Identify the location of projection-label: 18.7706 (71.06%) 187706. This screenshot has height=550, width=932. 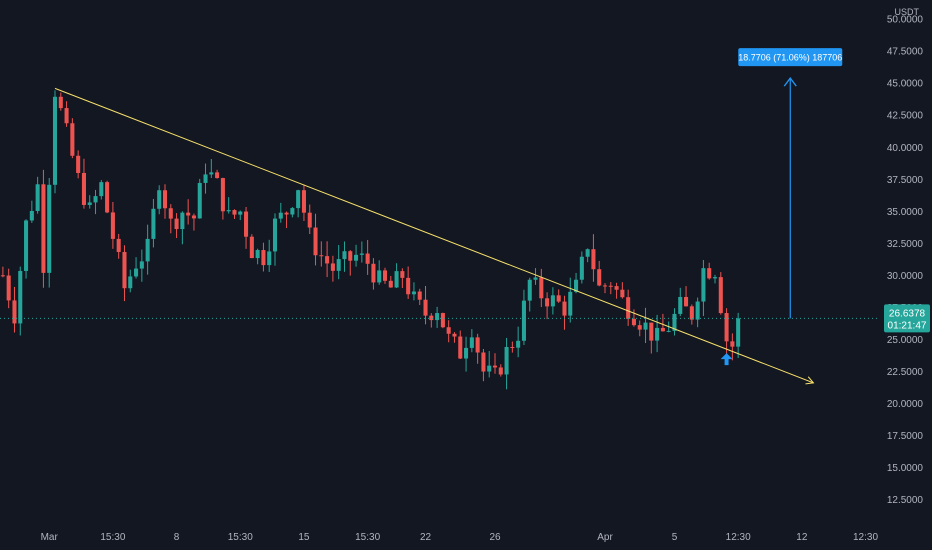
(790, 57).